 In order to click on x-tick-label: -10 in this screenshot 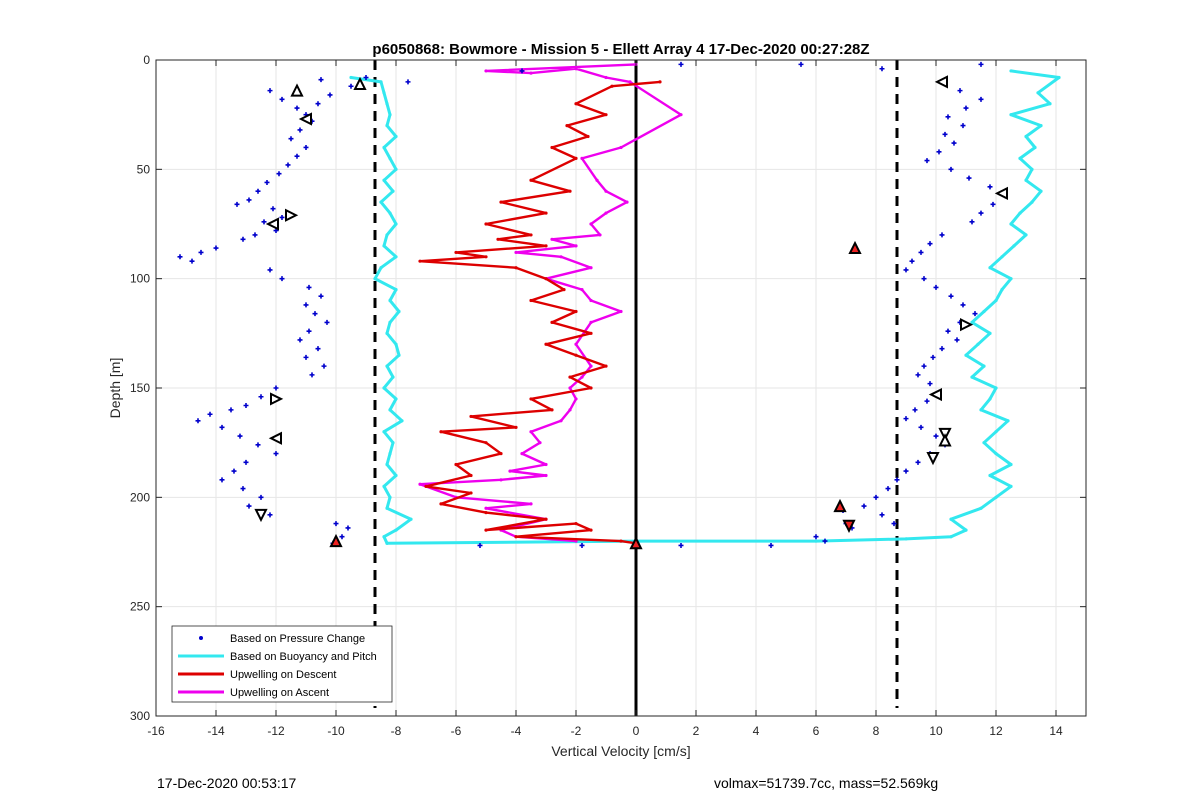, I will do `click(336, 731)`.